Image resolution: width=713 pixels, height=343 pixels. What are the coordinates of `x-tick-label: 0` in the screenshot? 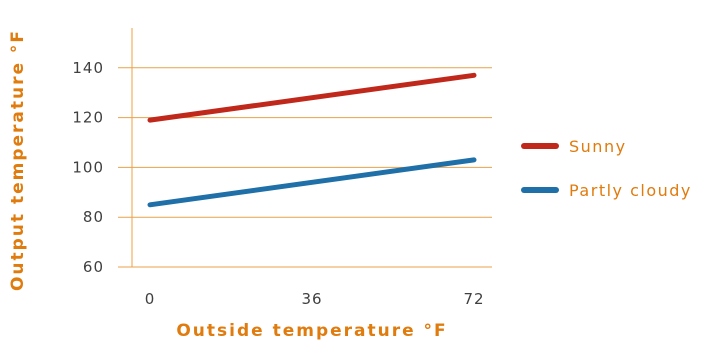 It's located at (150, 299).